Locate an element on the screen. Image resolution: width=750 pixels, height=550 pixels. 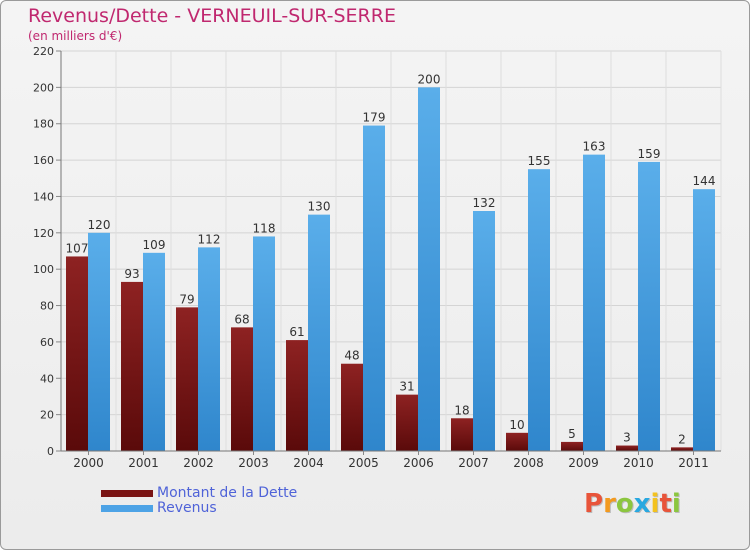
legend-label-dette: Montant de la Dette is located at coordinates (227, 493).